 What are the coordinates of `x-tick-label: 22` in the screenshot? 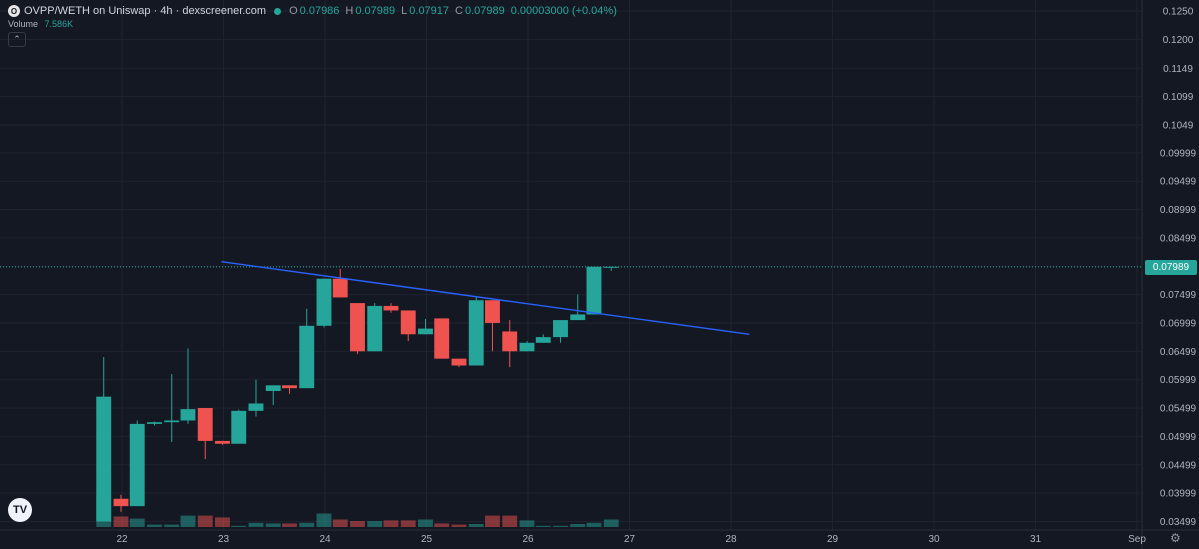 It's located at (122, 539).